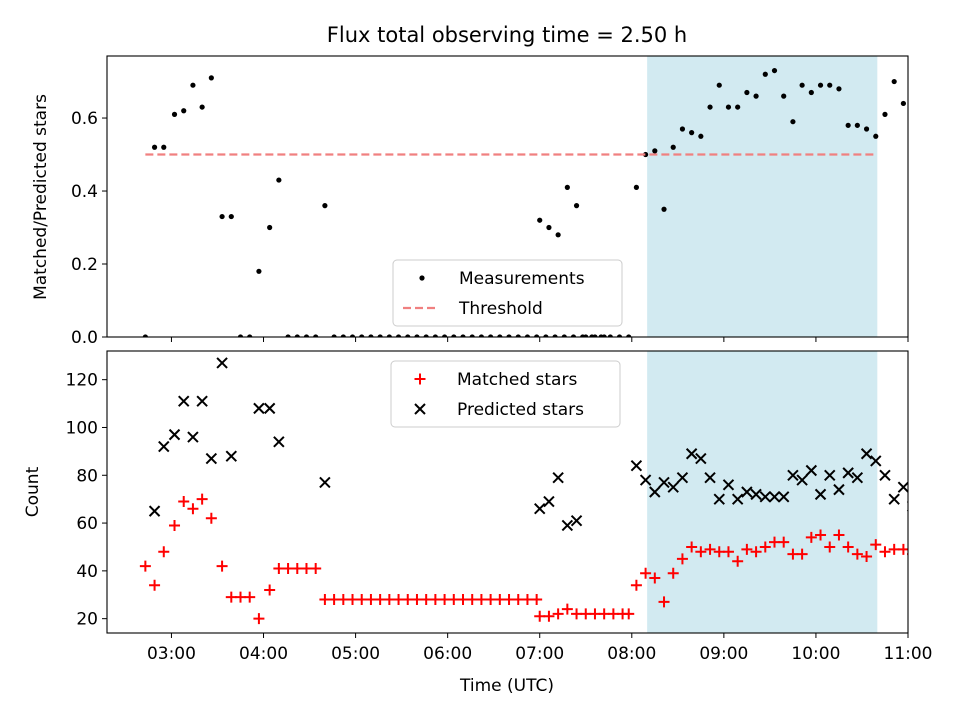 The height and width of the screenshot is (720, 960). Describe the element at coordinates (420, 409) in the screenshot. I see `legend-x-swatch` at that location.